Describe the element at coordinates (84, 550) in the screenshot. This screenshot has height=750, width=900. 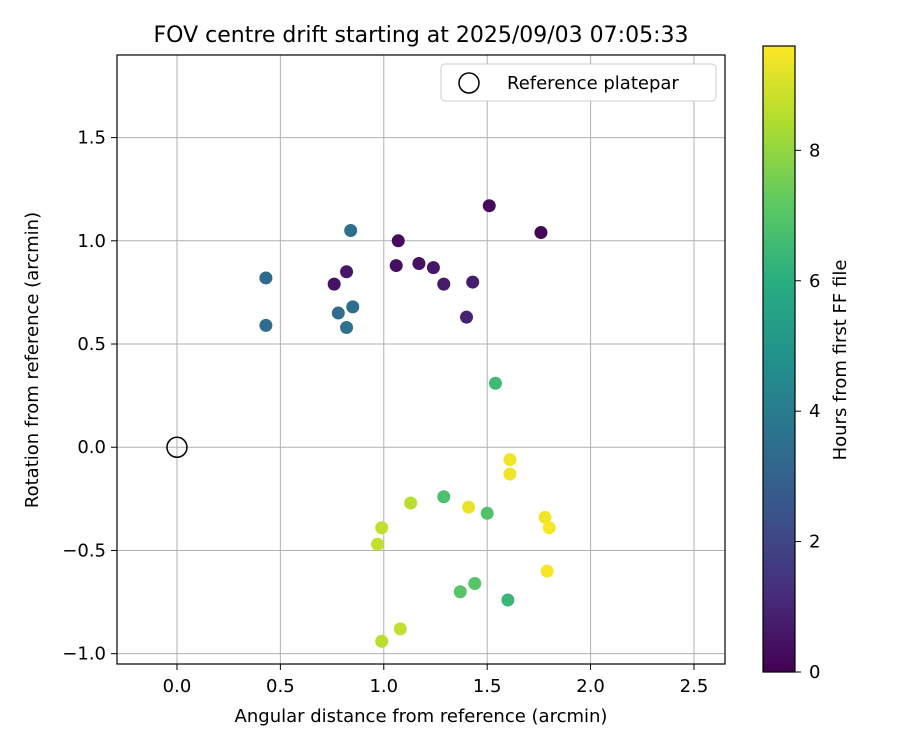
I see `y-tick-label: −0.5` at that location.